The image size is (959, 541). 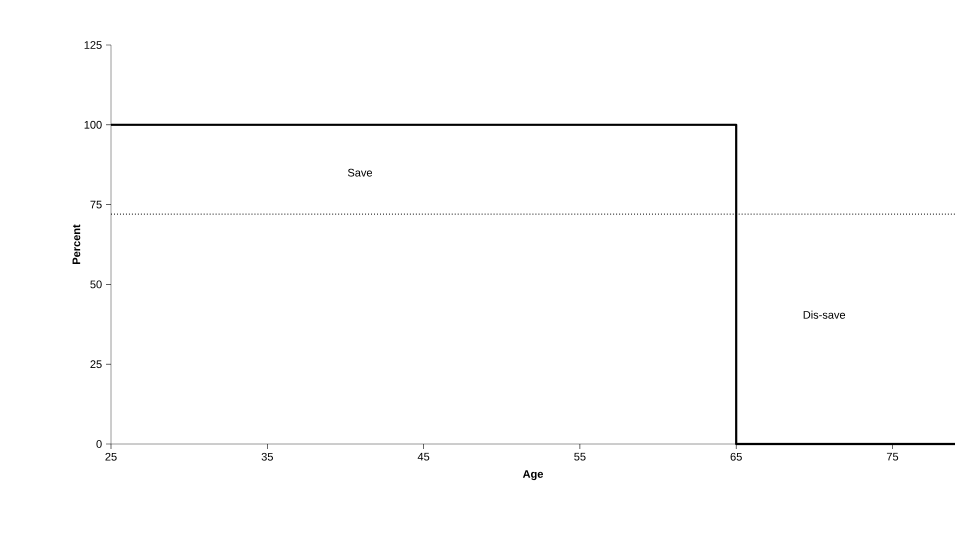 What do you see at coordinates (93, 45) in the screenshot?
I see `y-tick-label: 125` at bounding box center [93, 45].